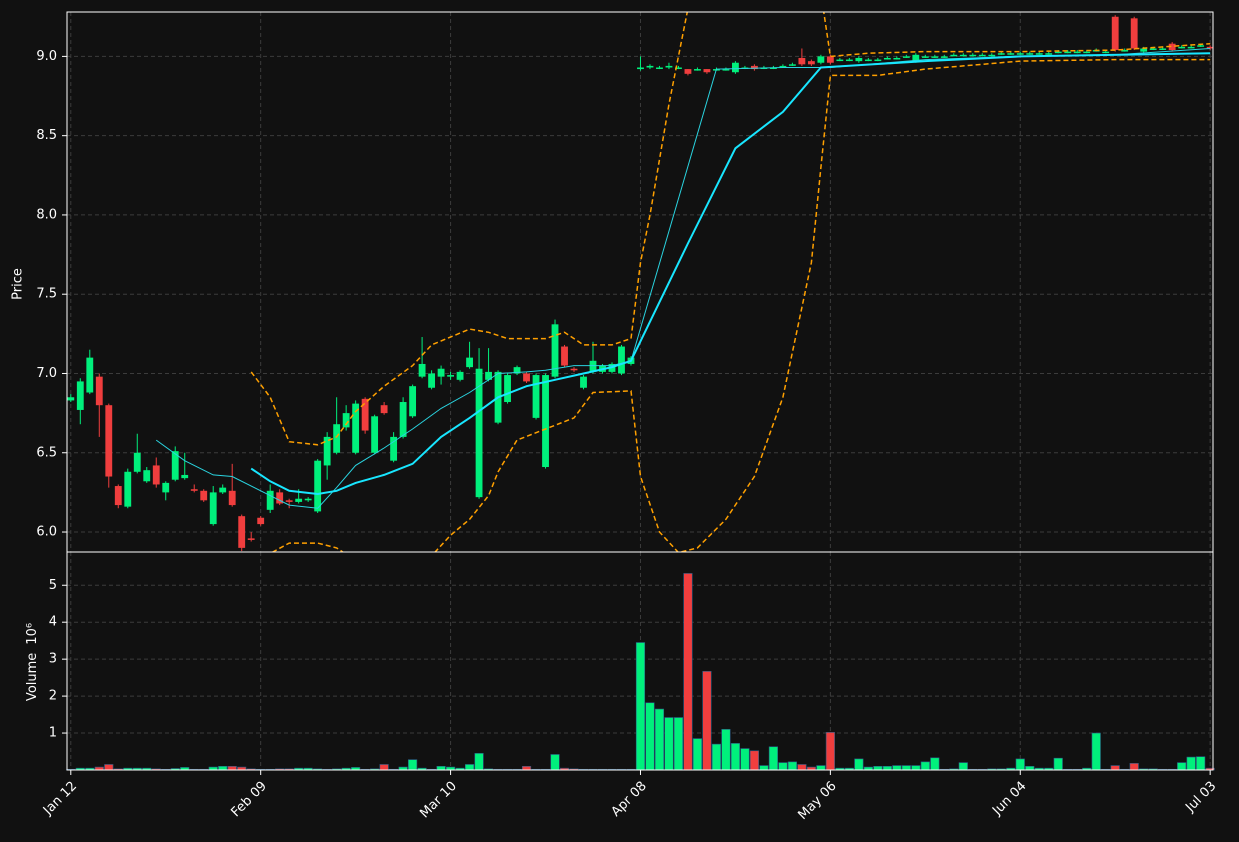  Describe the element at coordinates (53, 696) in the screenshot. I see `y-tick-label: 2` at that location.